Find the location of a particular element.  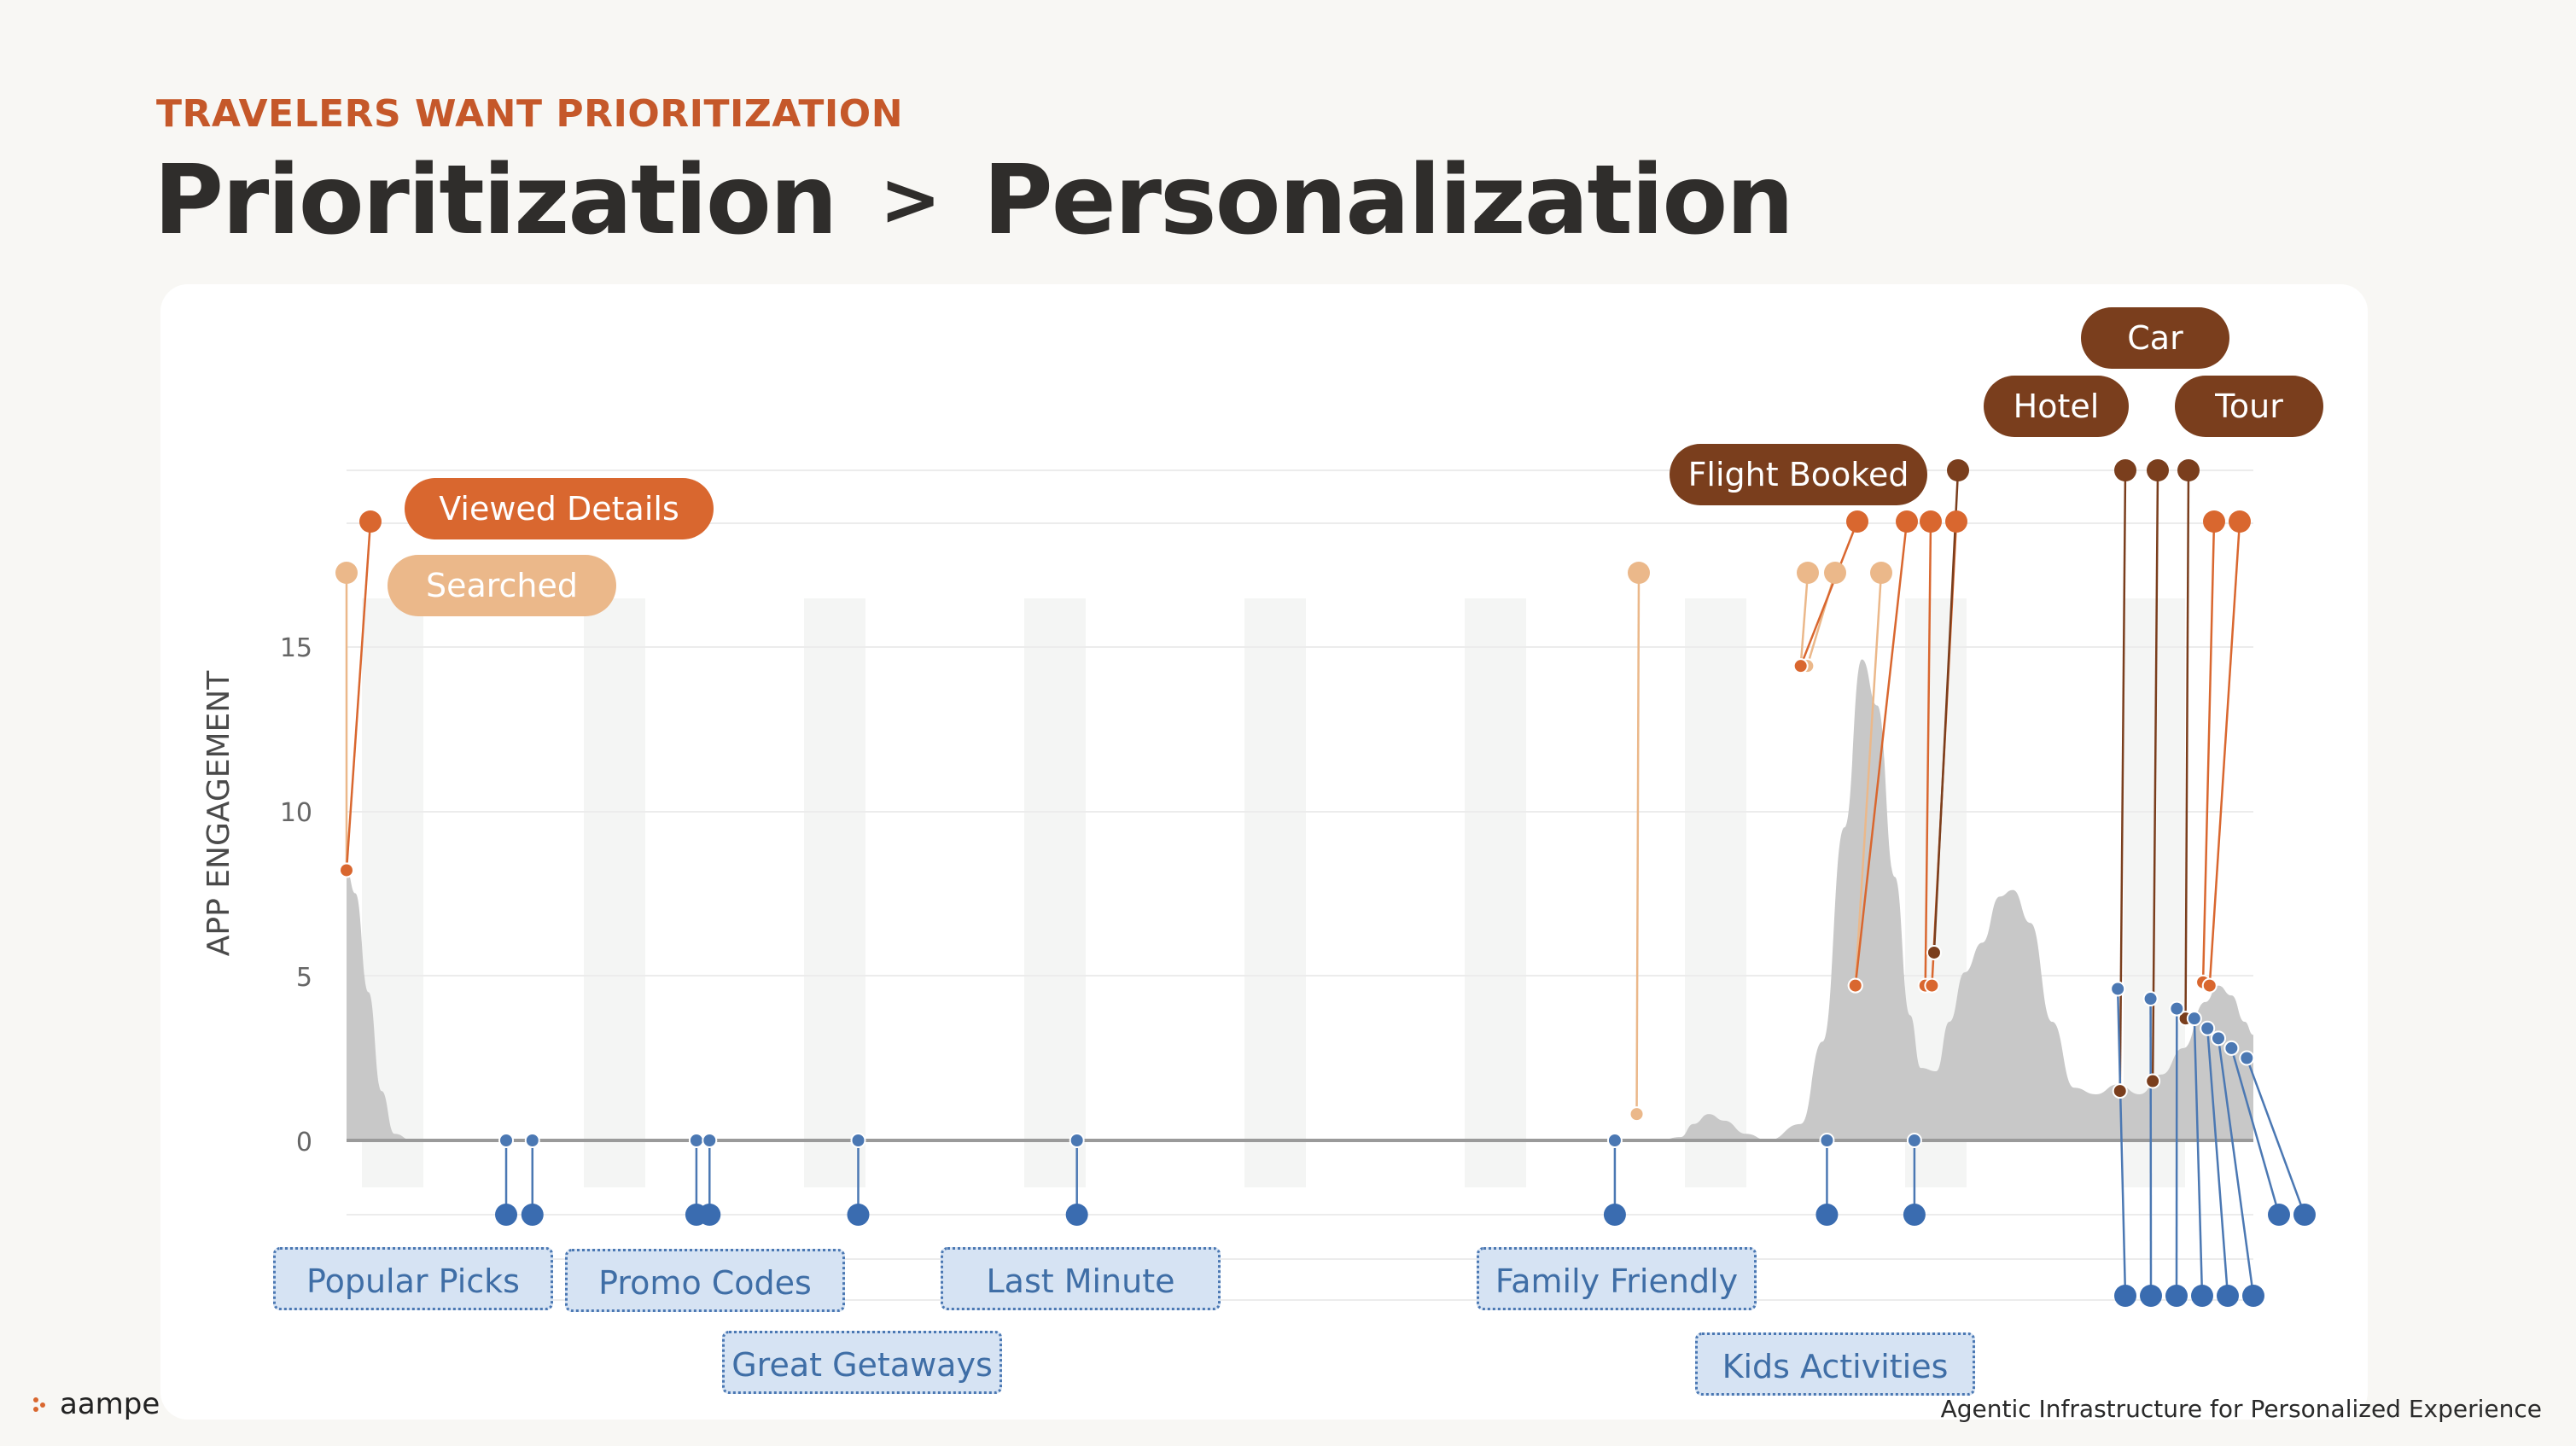

brand-logo: aampe is located at coordinates (95, 1404).